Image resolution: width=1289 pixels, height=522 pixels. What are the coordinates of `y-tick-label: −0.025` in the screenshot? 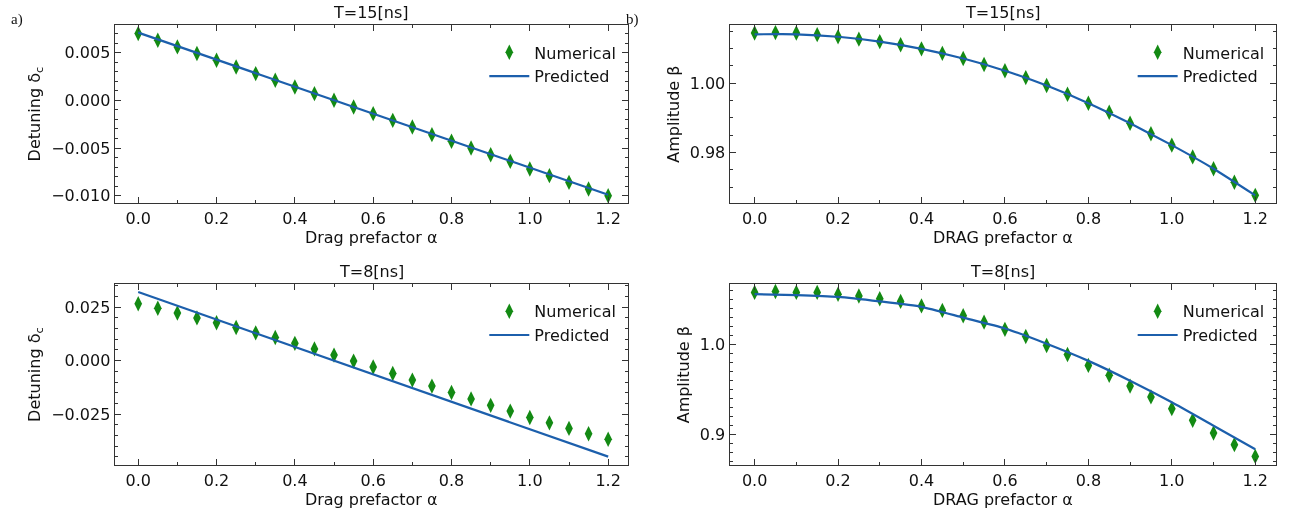 It's located at (81, 414).